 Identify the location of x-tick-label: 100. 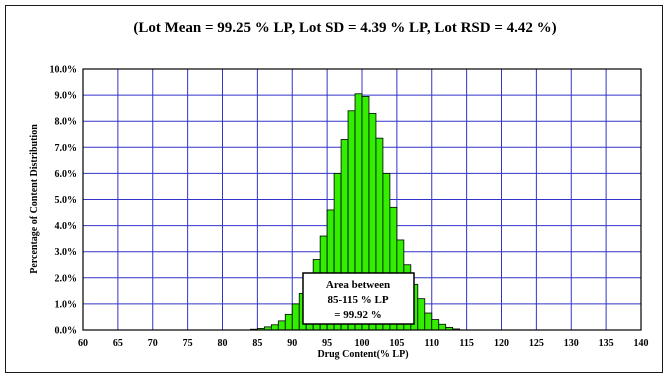
(362, 343).